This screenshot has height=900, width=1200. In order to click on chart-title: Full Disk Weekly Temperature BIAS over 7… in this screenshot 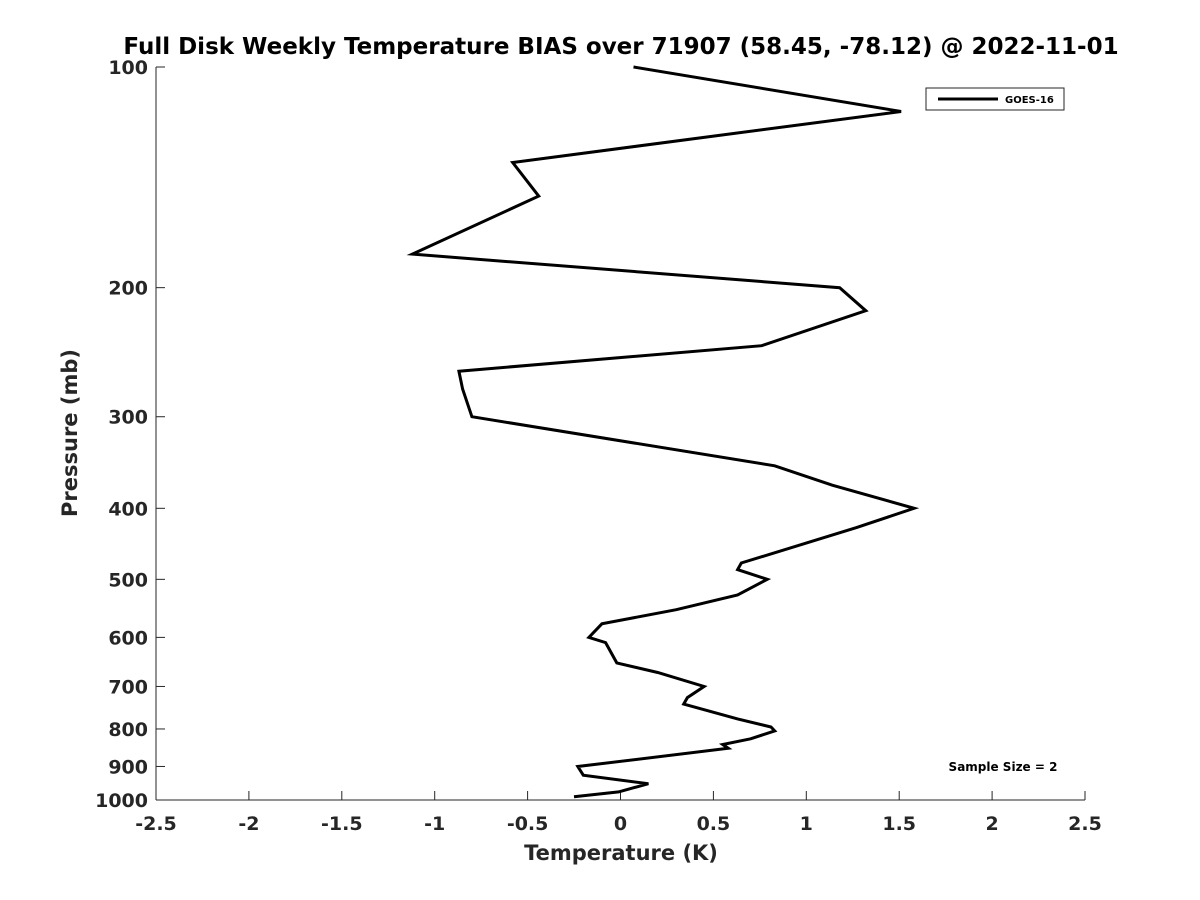, I will do `click(620, 47)`.